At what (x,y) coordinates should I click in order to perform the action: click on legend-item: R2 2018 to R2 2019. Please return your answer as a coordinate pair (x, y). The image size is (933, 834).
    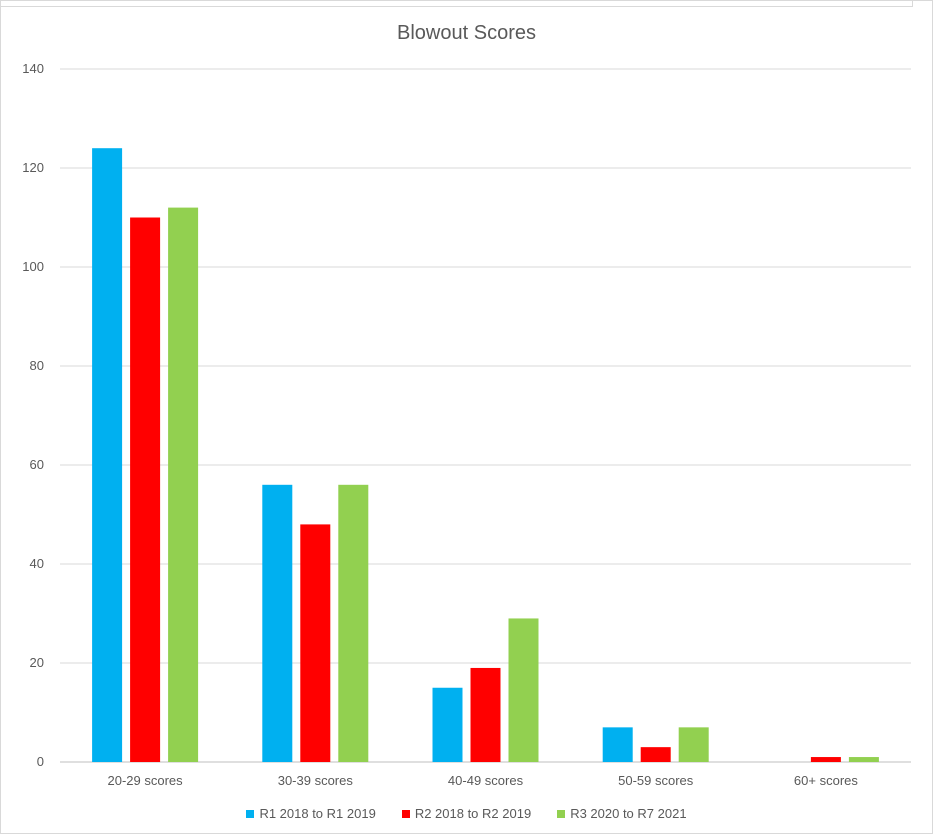
    Looking at the image, I should click on (466, 813).